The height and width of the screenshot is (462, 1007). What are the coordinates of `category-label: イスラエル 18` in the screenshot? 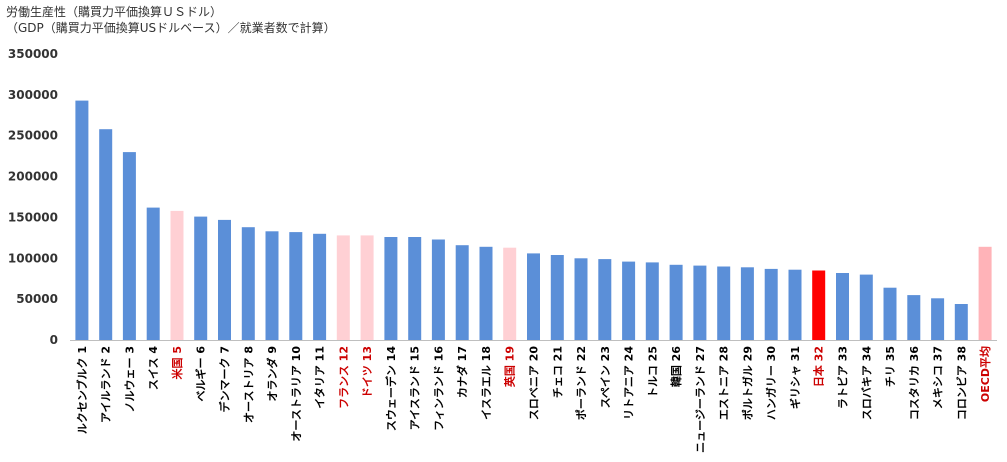 It's located at (486, 383).